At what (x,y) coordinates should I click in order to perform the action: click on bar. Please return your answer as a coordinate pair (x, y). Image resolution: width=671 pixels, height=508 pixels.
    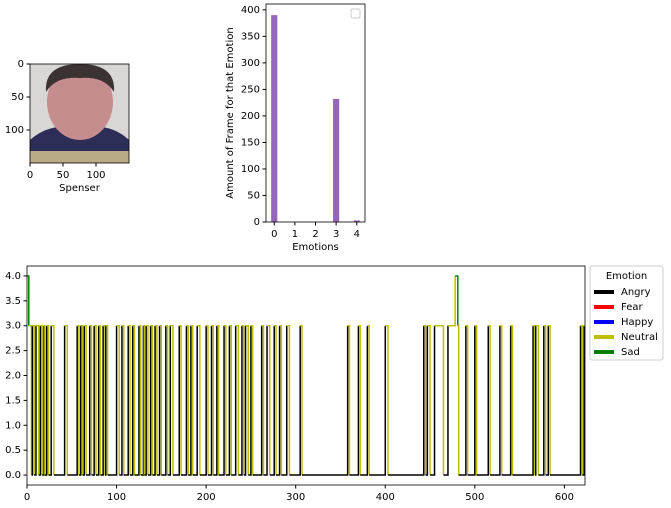
    Looking at the image, I should click on (274, 118).